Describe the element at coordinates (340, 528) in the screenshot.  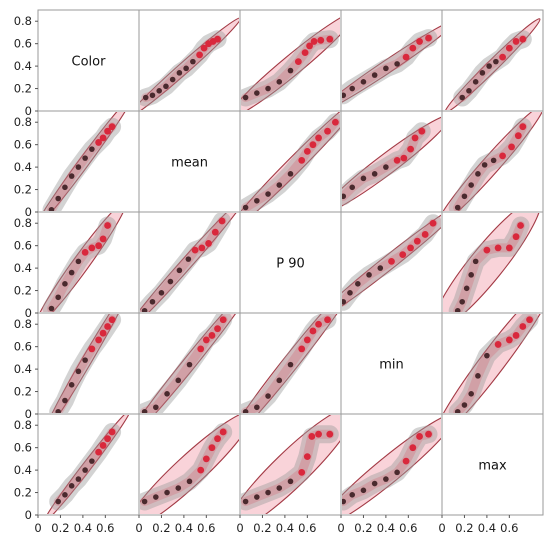
I see `x-tick-label: 0` at that location.